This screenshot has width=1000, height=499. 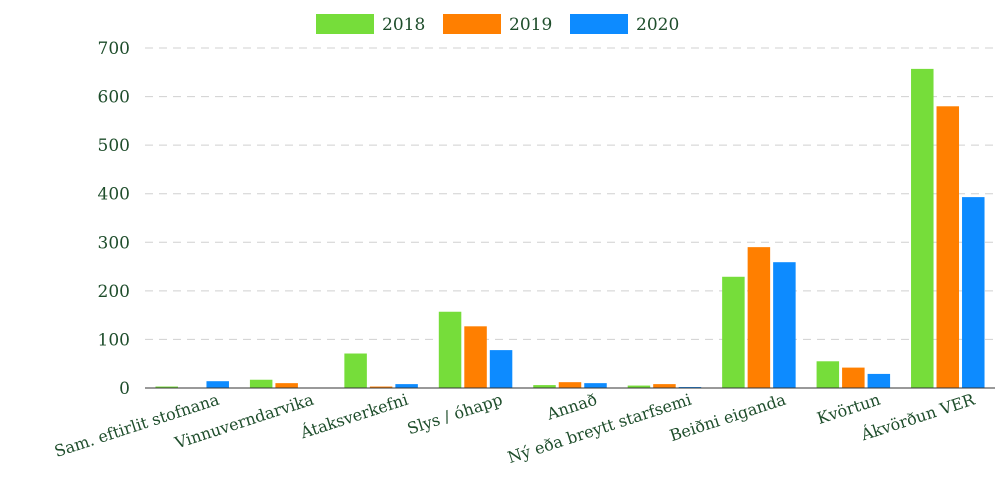 I want to click on legend: 2018 2019 2020, so click(x=497, y=24).